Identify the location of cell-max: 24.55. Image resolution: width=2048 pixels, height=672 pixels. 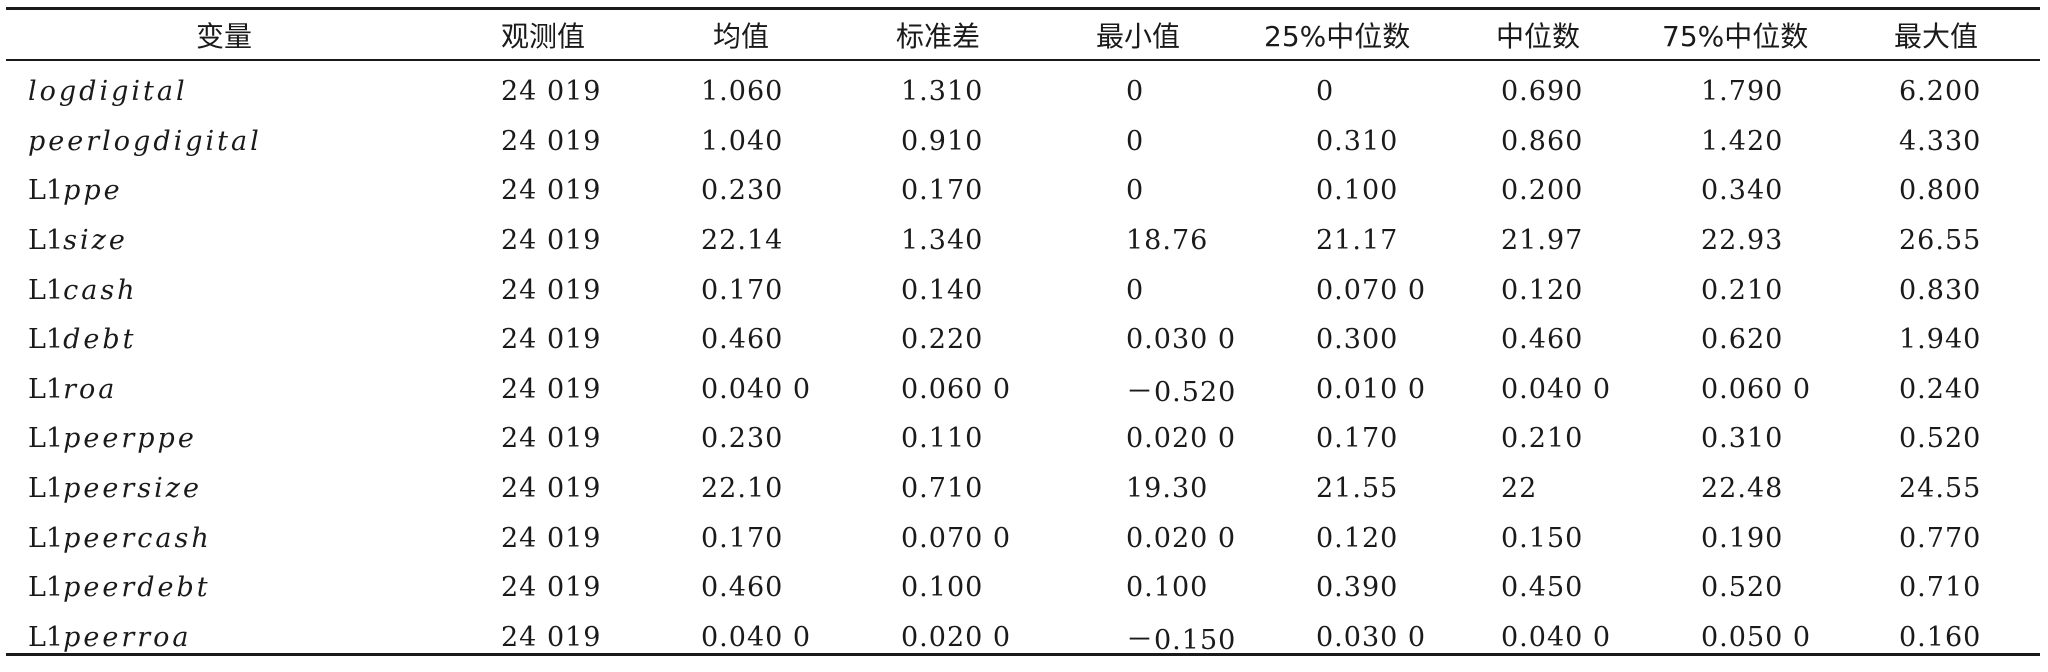
(1940, 489).